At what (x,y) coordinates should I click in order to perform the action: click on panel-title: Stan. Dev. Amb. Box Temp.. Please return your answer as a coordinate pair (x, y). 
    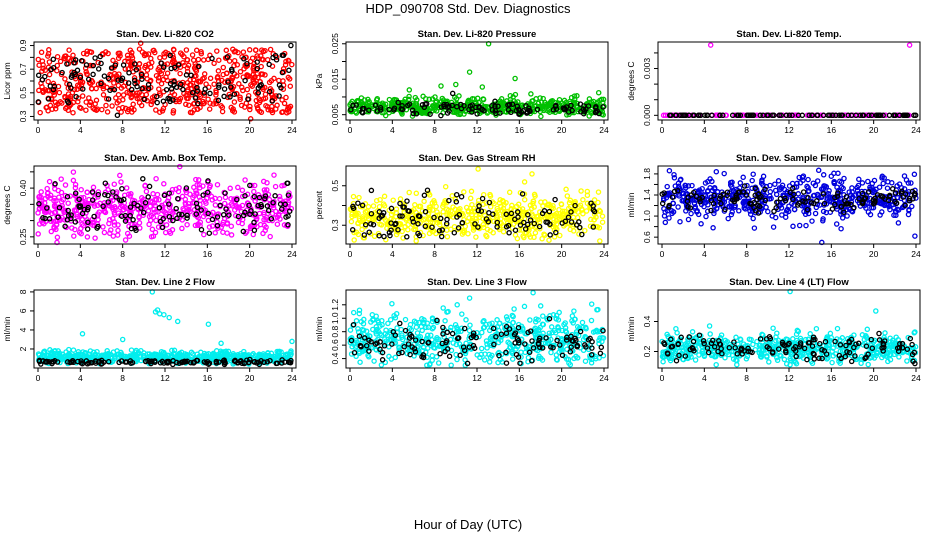
    Looking at the image, I should click on (165, 158).